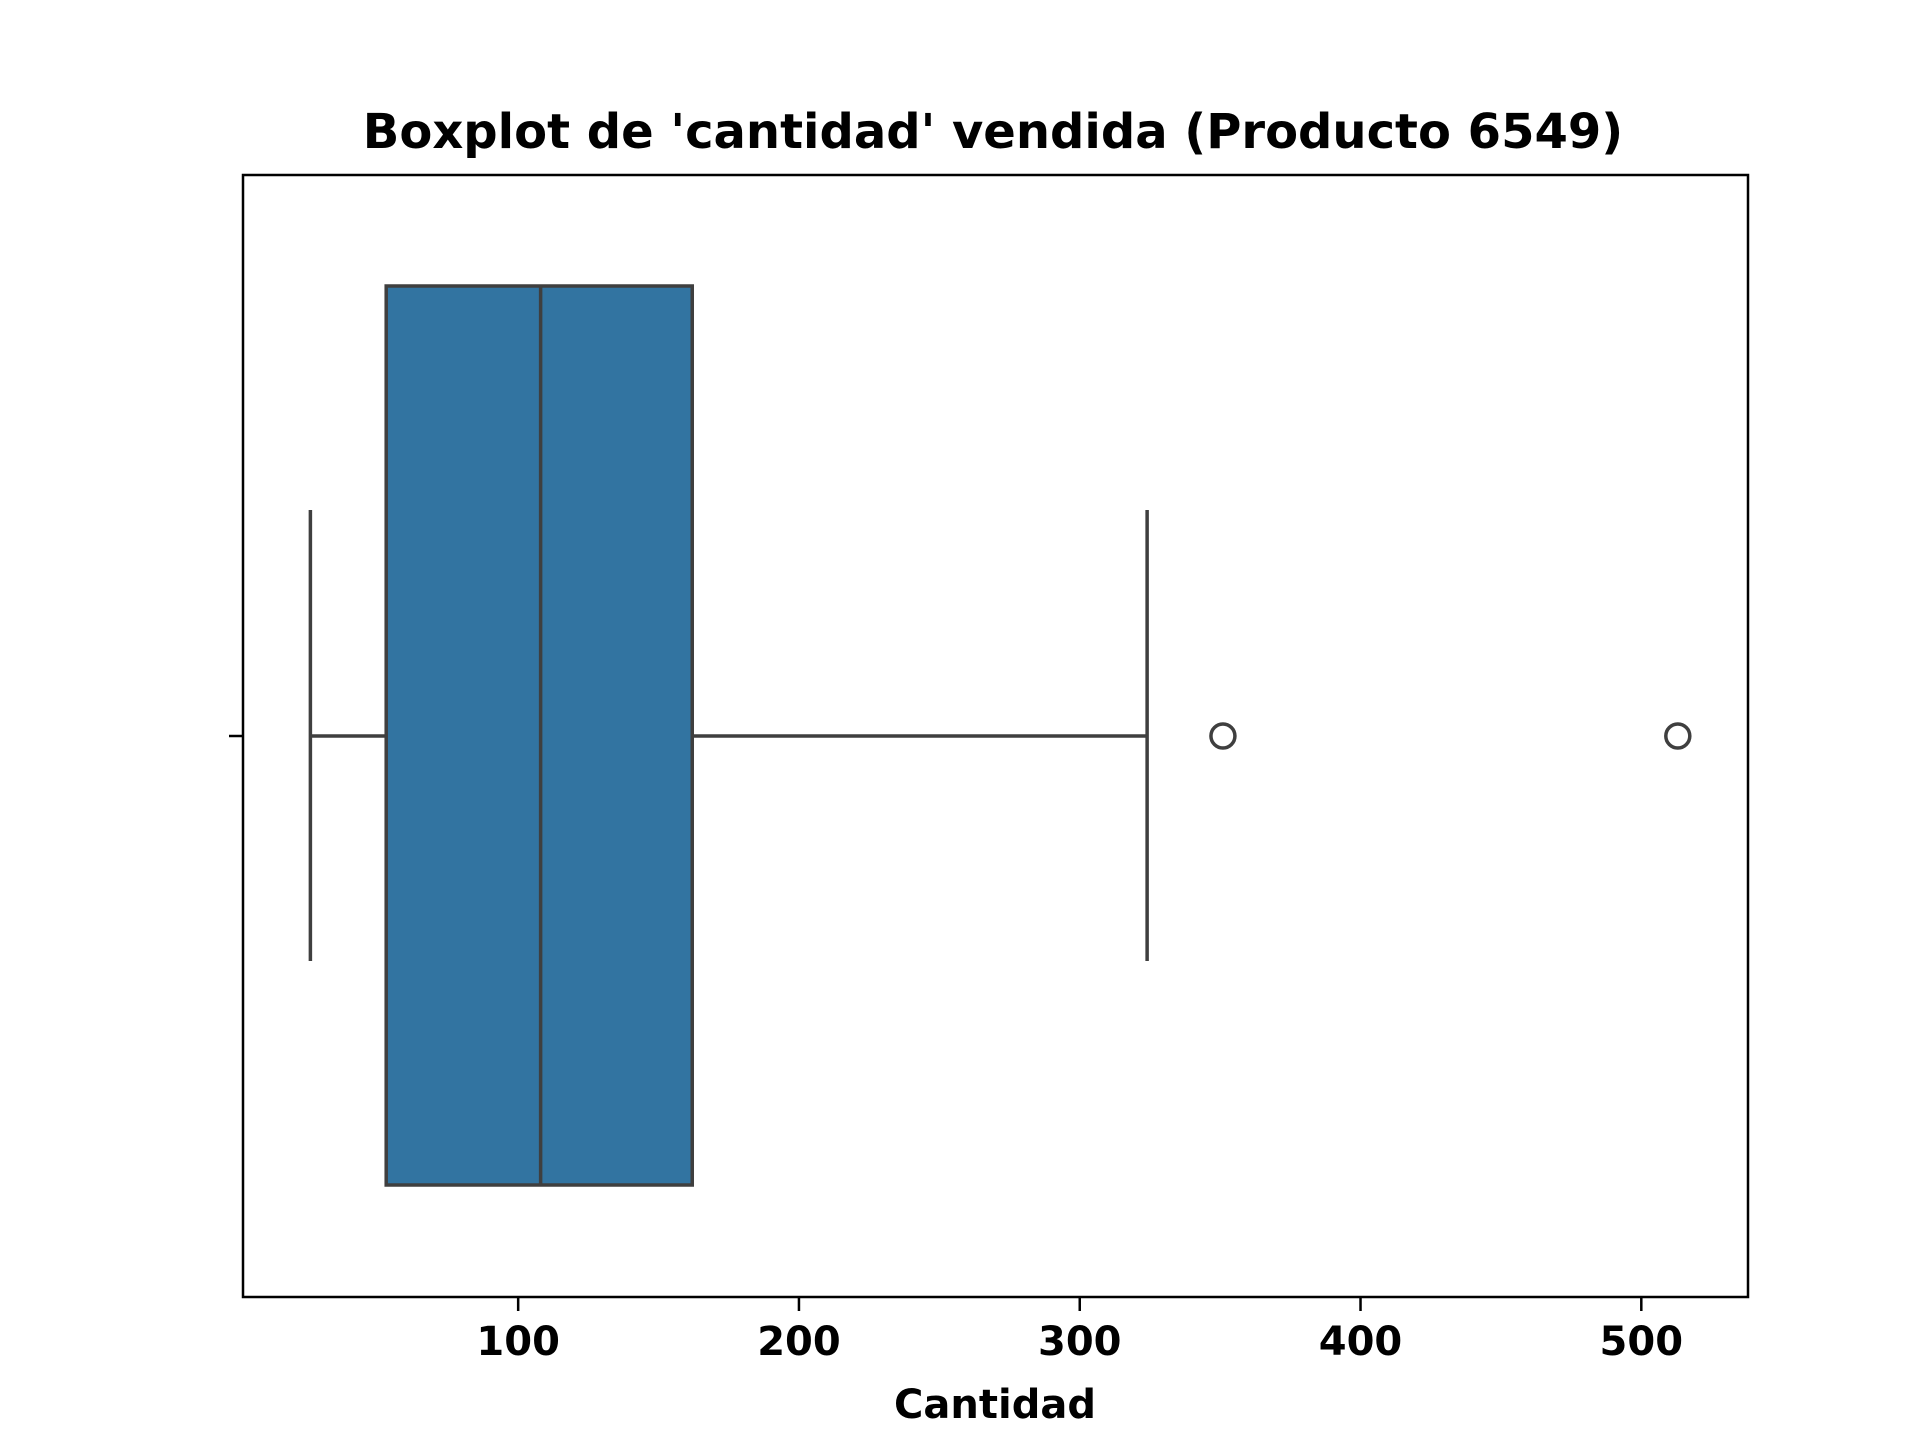 The height and width of the screenshot is (1440, 1920). Describe the element at coordinates (995, 1405) in the screenshot. I see `x-axis-label: Cantidad` at that location.